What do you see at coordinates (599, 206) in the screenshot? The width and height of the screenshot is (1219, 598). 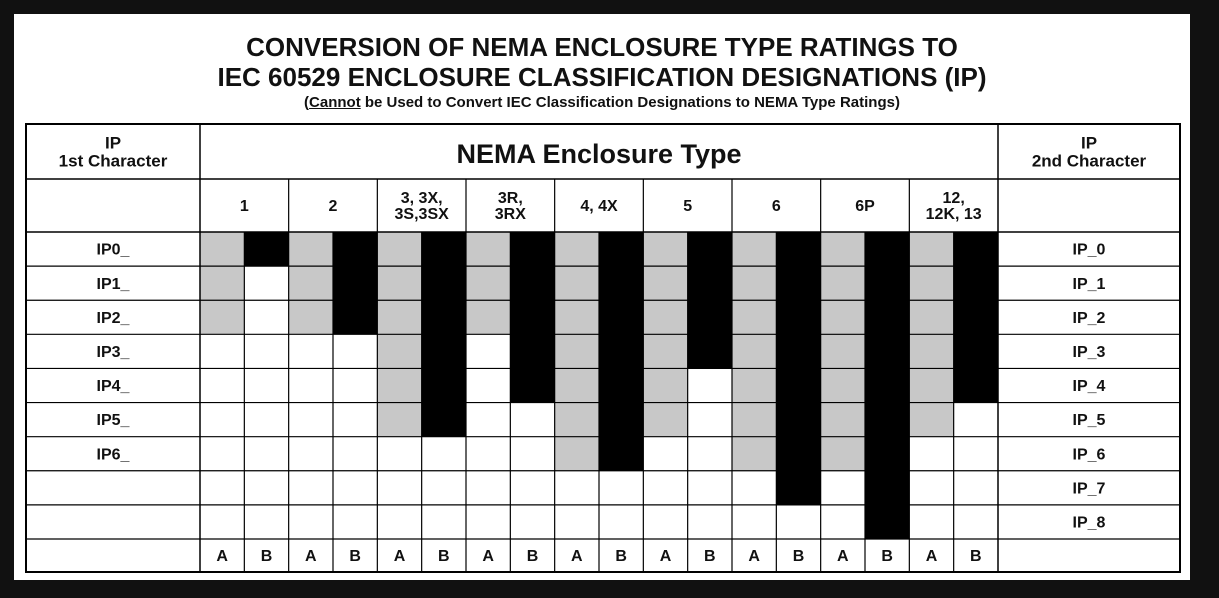 I see `nema-type-label: 4, 4X` at bounding box center [599, 206].